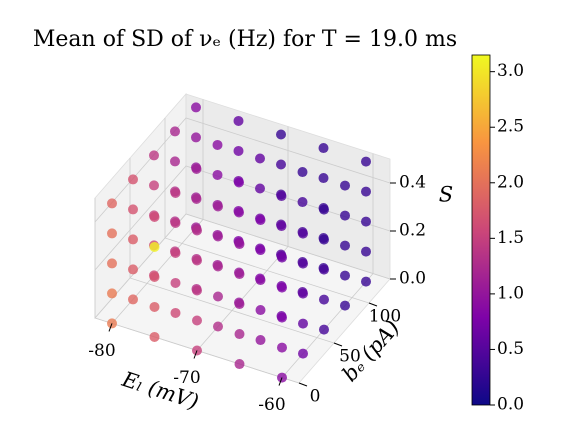  I want to click on chart-title: Mean of SD of νₑ (Hz) for T = 19.0 ms, so click(245, 39).